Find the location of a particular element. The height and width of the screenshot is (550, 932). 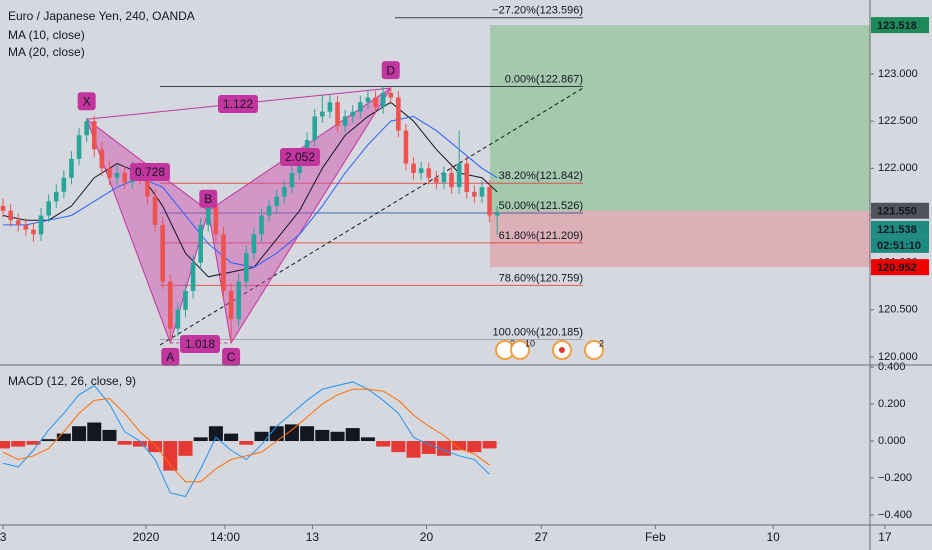

x-tick-label: 27 is located at coordinates (542, 537).